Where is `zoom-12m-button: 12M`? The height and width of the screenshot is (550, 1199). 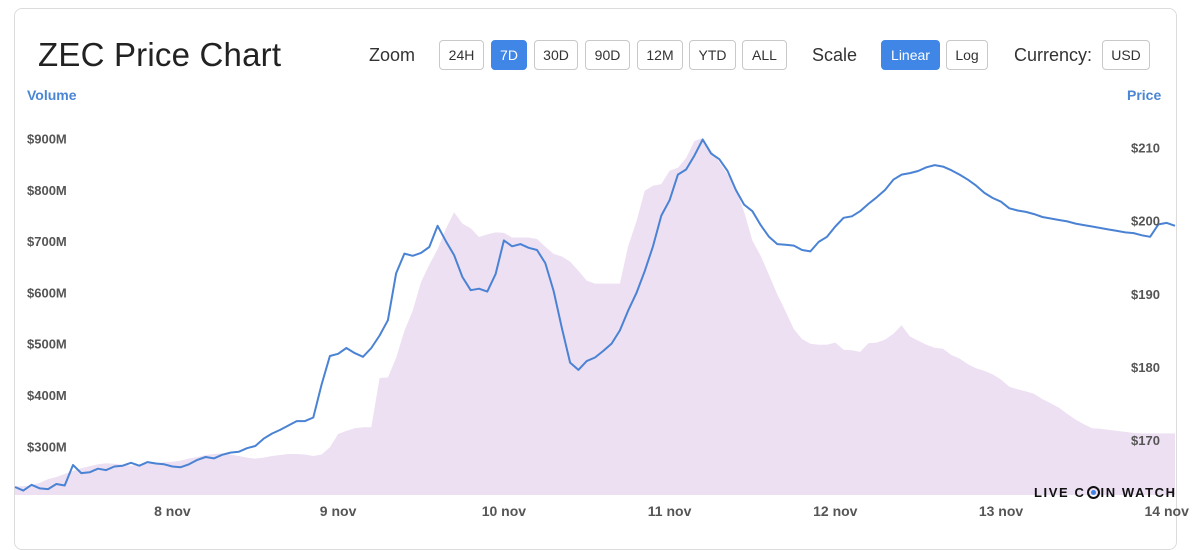 zoom-12m-button: 12M is located at coordinates (660, 55).